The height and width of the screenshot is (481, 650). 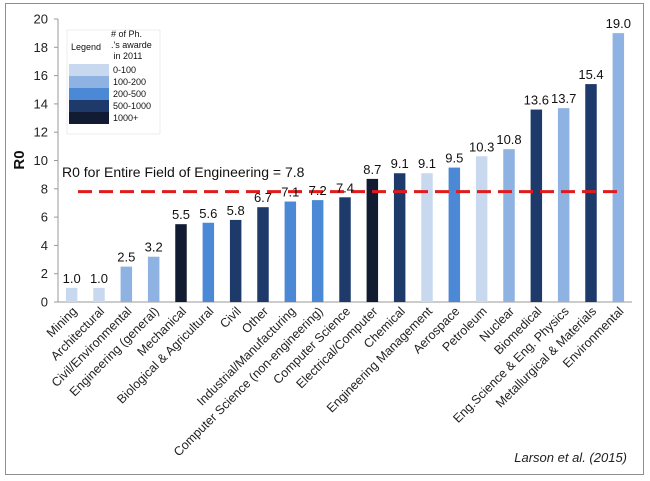 I want to click on y-tick-label: 16, so click(x=41, y=75).